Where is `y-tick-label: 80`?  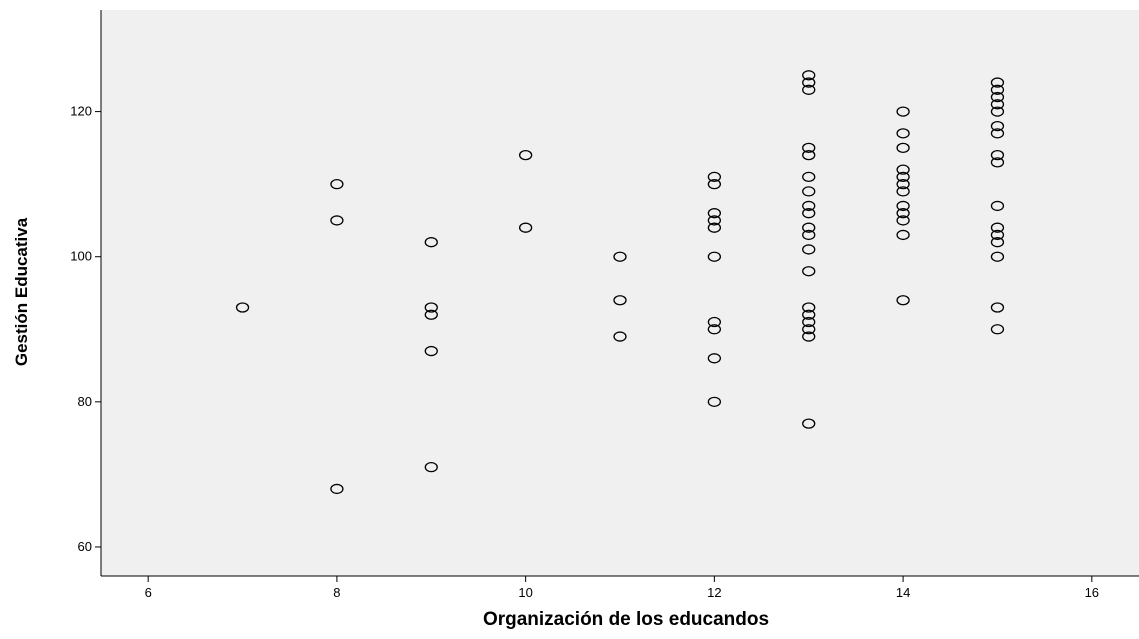
y-tick-label: 80 is located at coordinates (85, 401).